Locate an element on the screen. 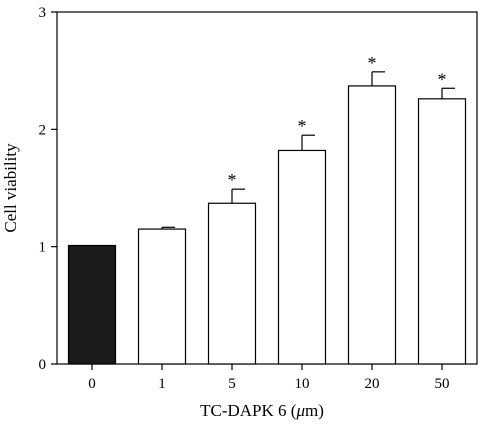  y-tick-label: 1 is located at coordinates (43, 248).